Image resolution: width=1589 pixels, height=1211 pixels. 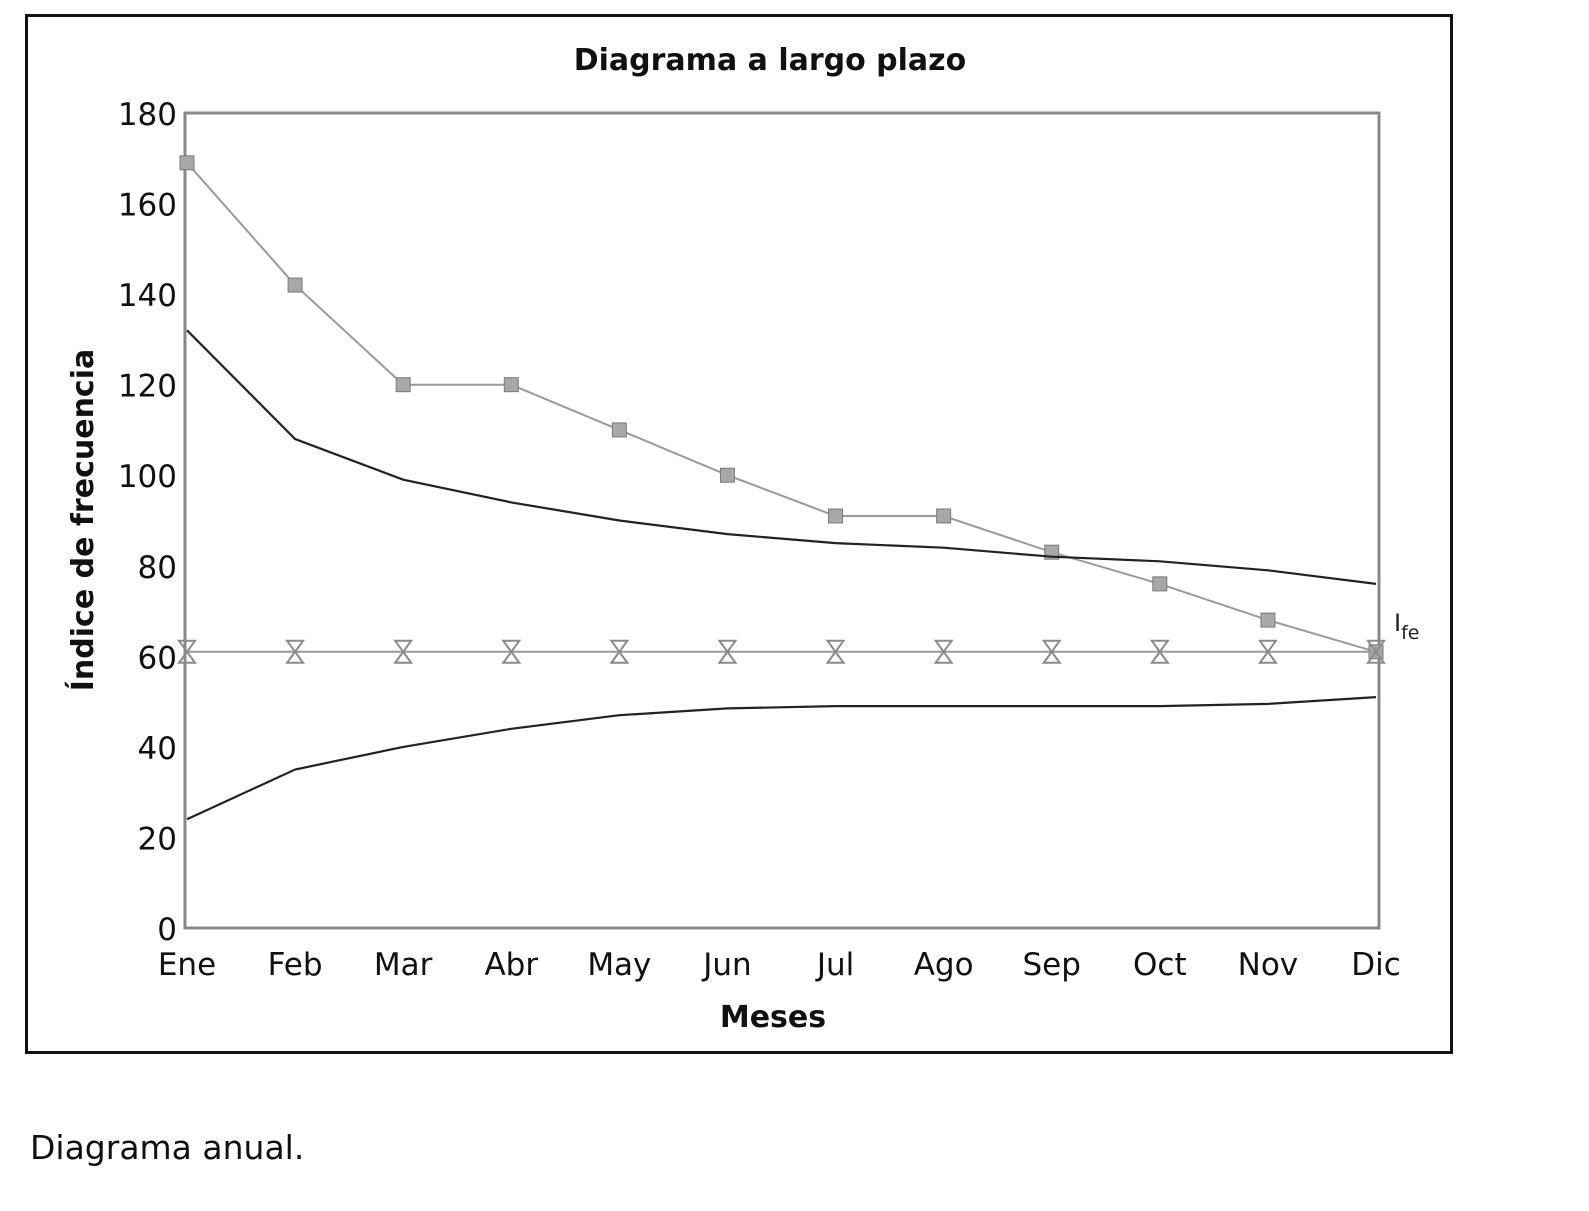 What do you see at coordinates (147, 387) in the screenshot?
I see `y-tick-label: 120` at bounding box center [147, 387].